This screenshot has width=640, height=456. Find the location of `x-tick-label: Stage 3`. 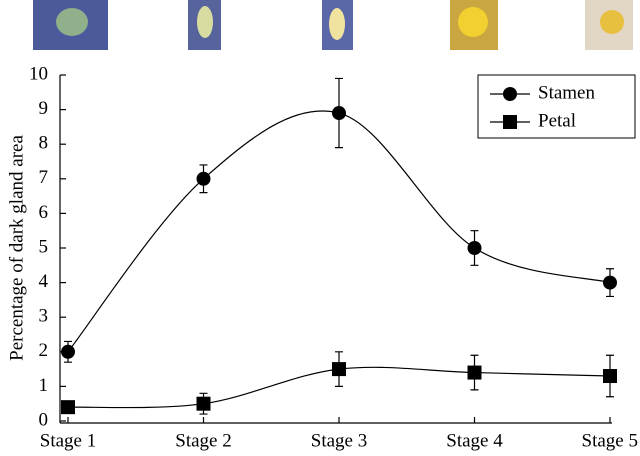

x-tick-label: Stage 3 is located at coordinates (339, 440).